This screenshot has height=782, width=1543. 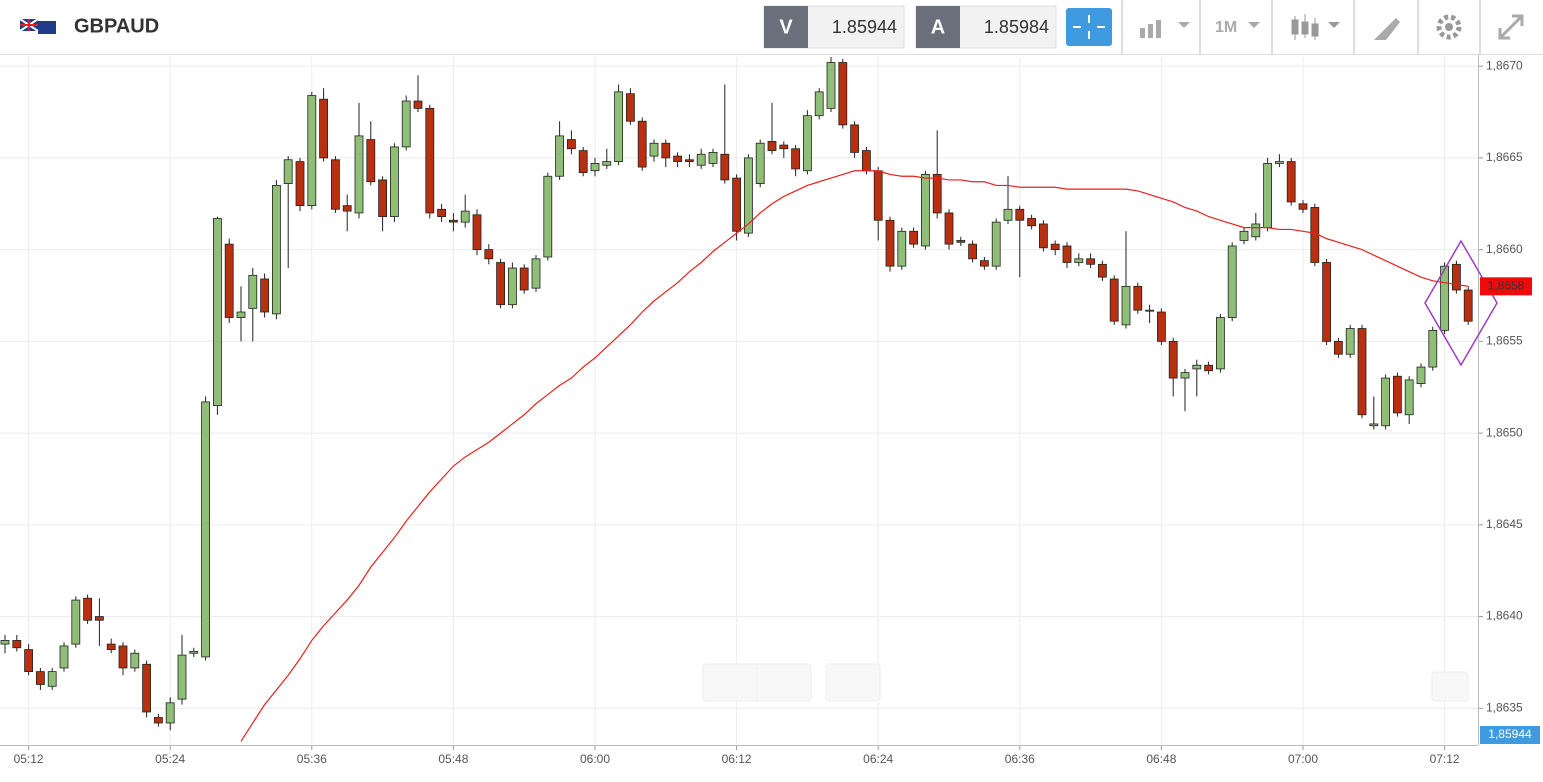 What do you see at coordinates (1504, 616) in the screenshot?
I see `y-tick-label: 1,8640` at bounding box center [1504, 616].